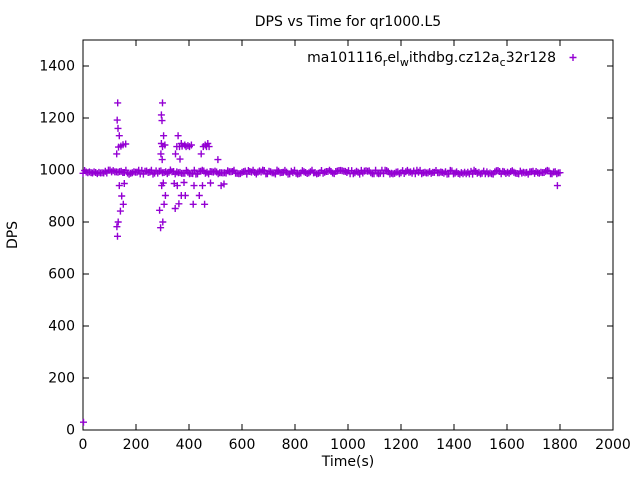 Image resolution: width=640 pixels, height=485 pixels. What do you see at coordinates (295, 445) in the screenshot?
I see `x-tick-label: 800` at bounding box center [295, 445].